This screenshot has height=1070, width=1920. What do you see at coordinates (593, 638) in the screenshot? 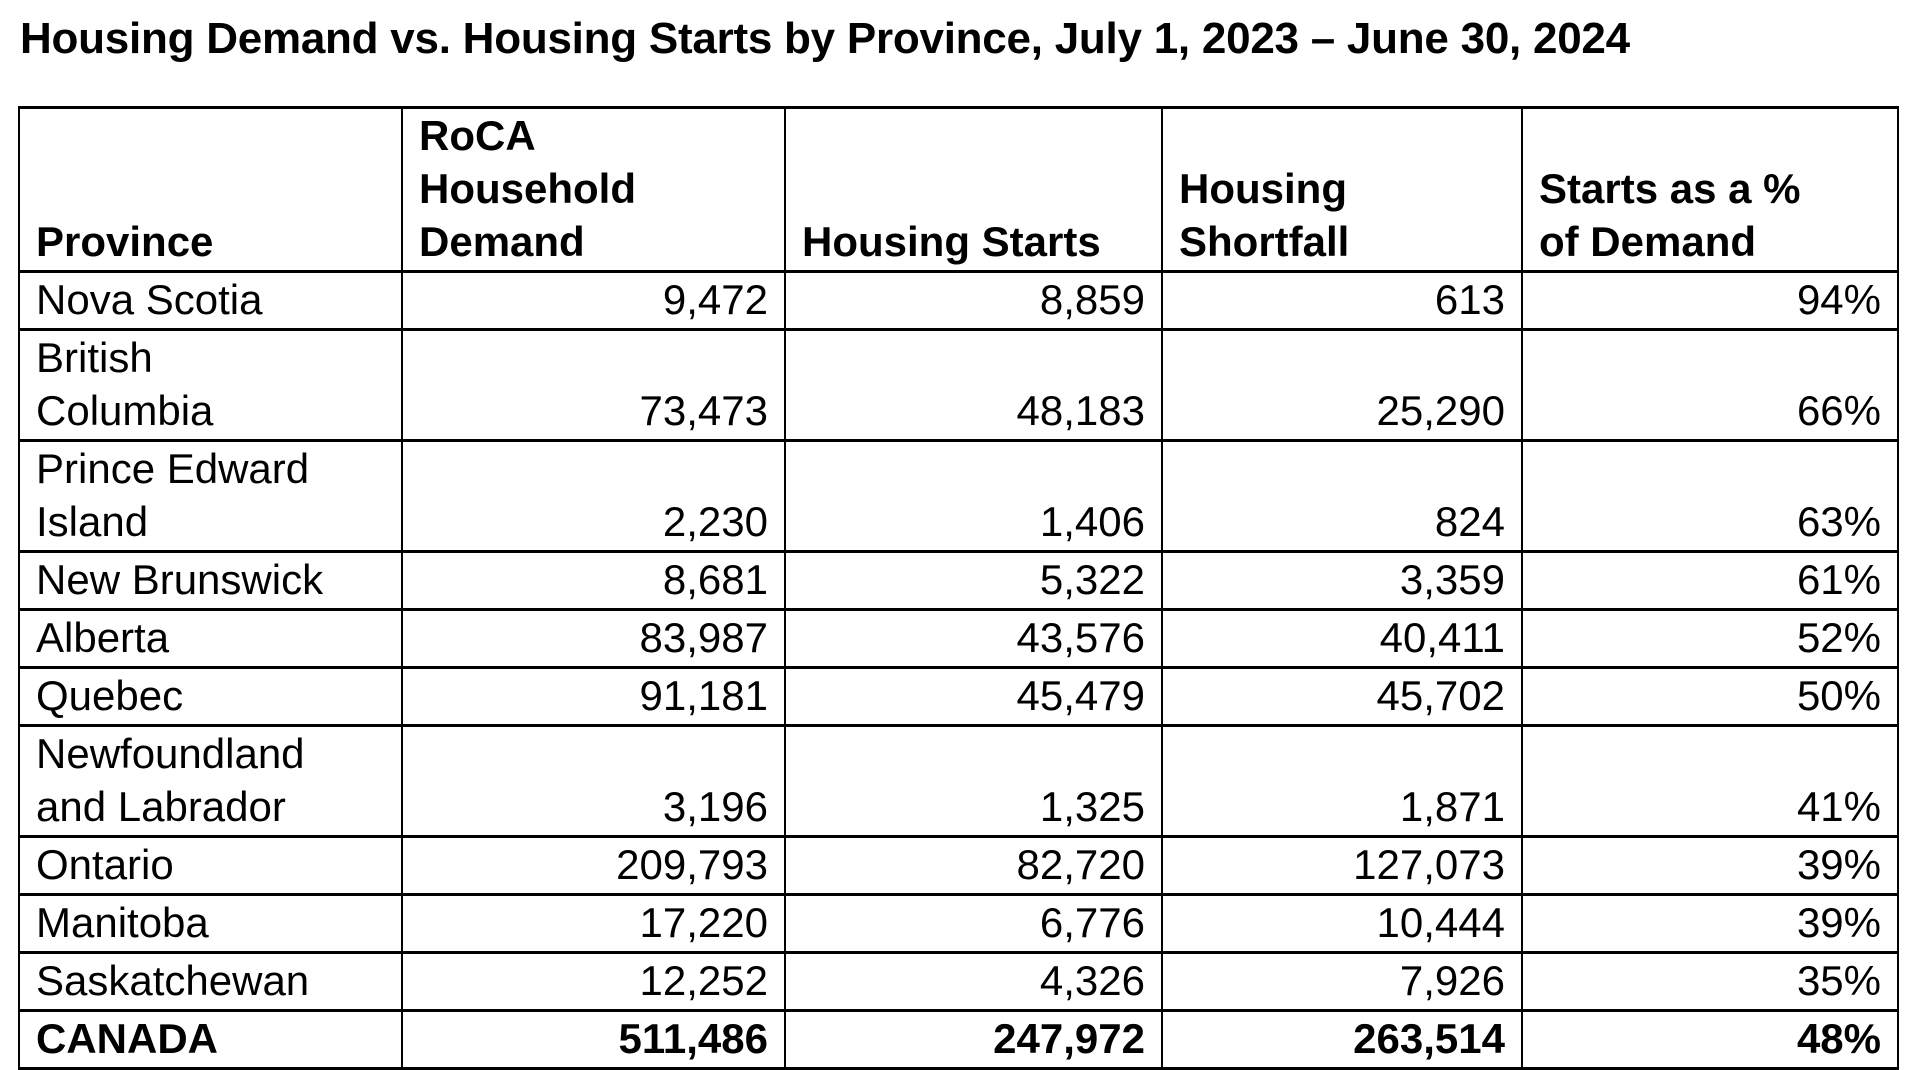
I see `demand-cell: 83,987` at bounding box center [593, 638].